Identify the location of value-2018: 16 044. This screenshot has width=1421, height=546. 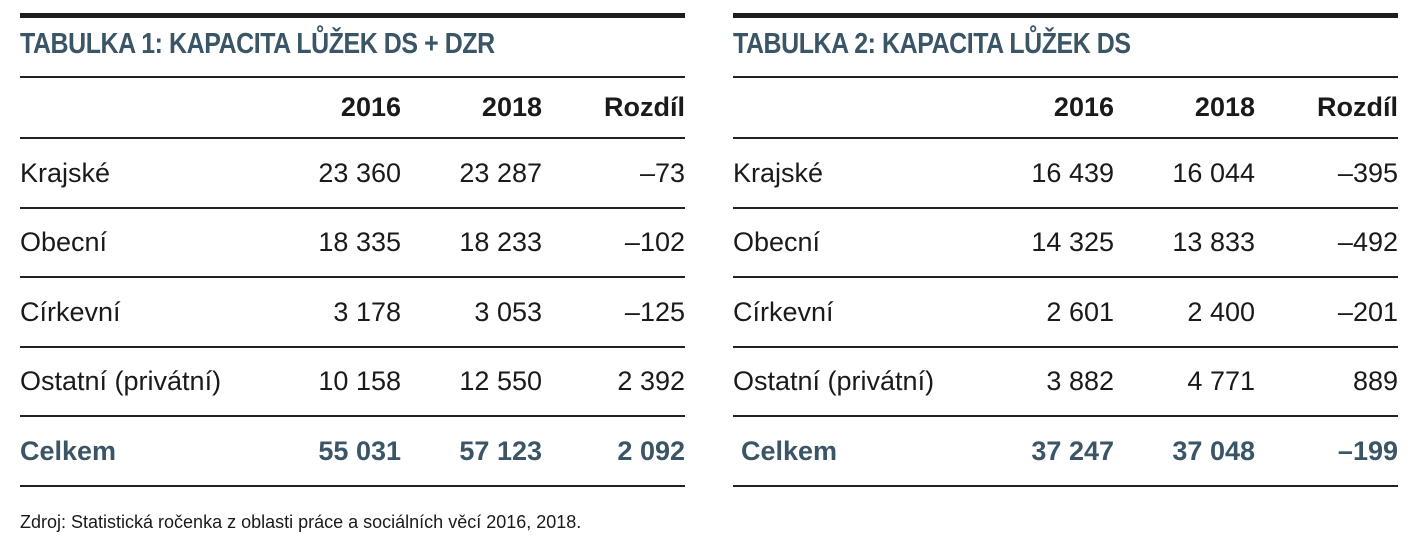
(1213, 173).